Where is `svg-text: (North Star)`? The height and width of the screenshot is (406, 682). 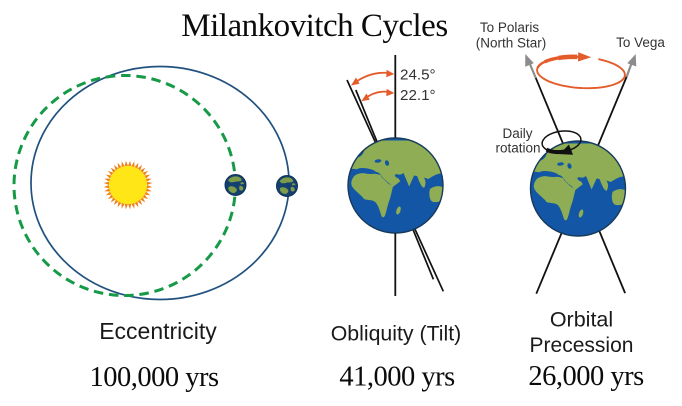
svg-text: (North Star) is located at coordinates (511, 43).